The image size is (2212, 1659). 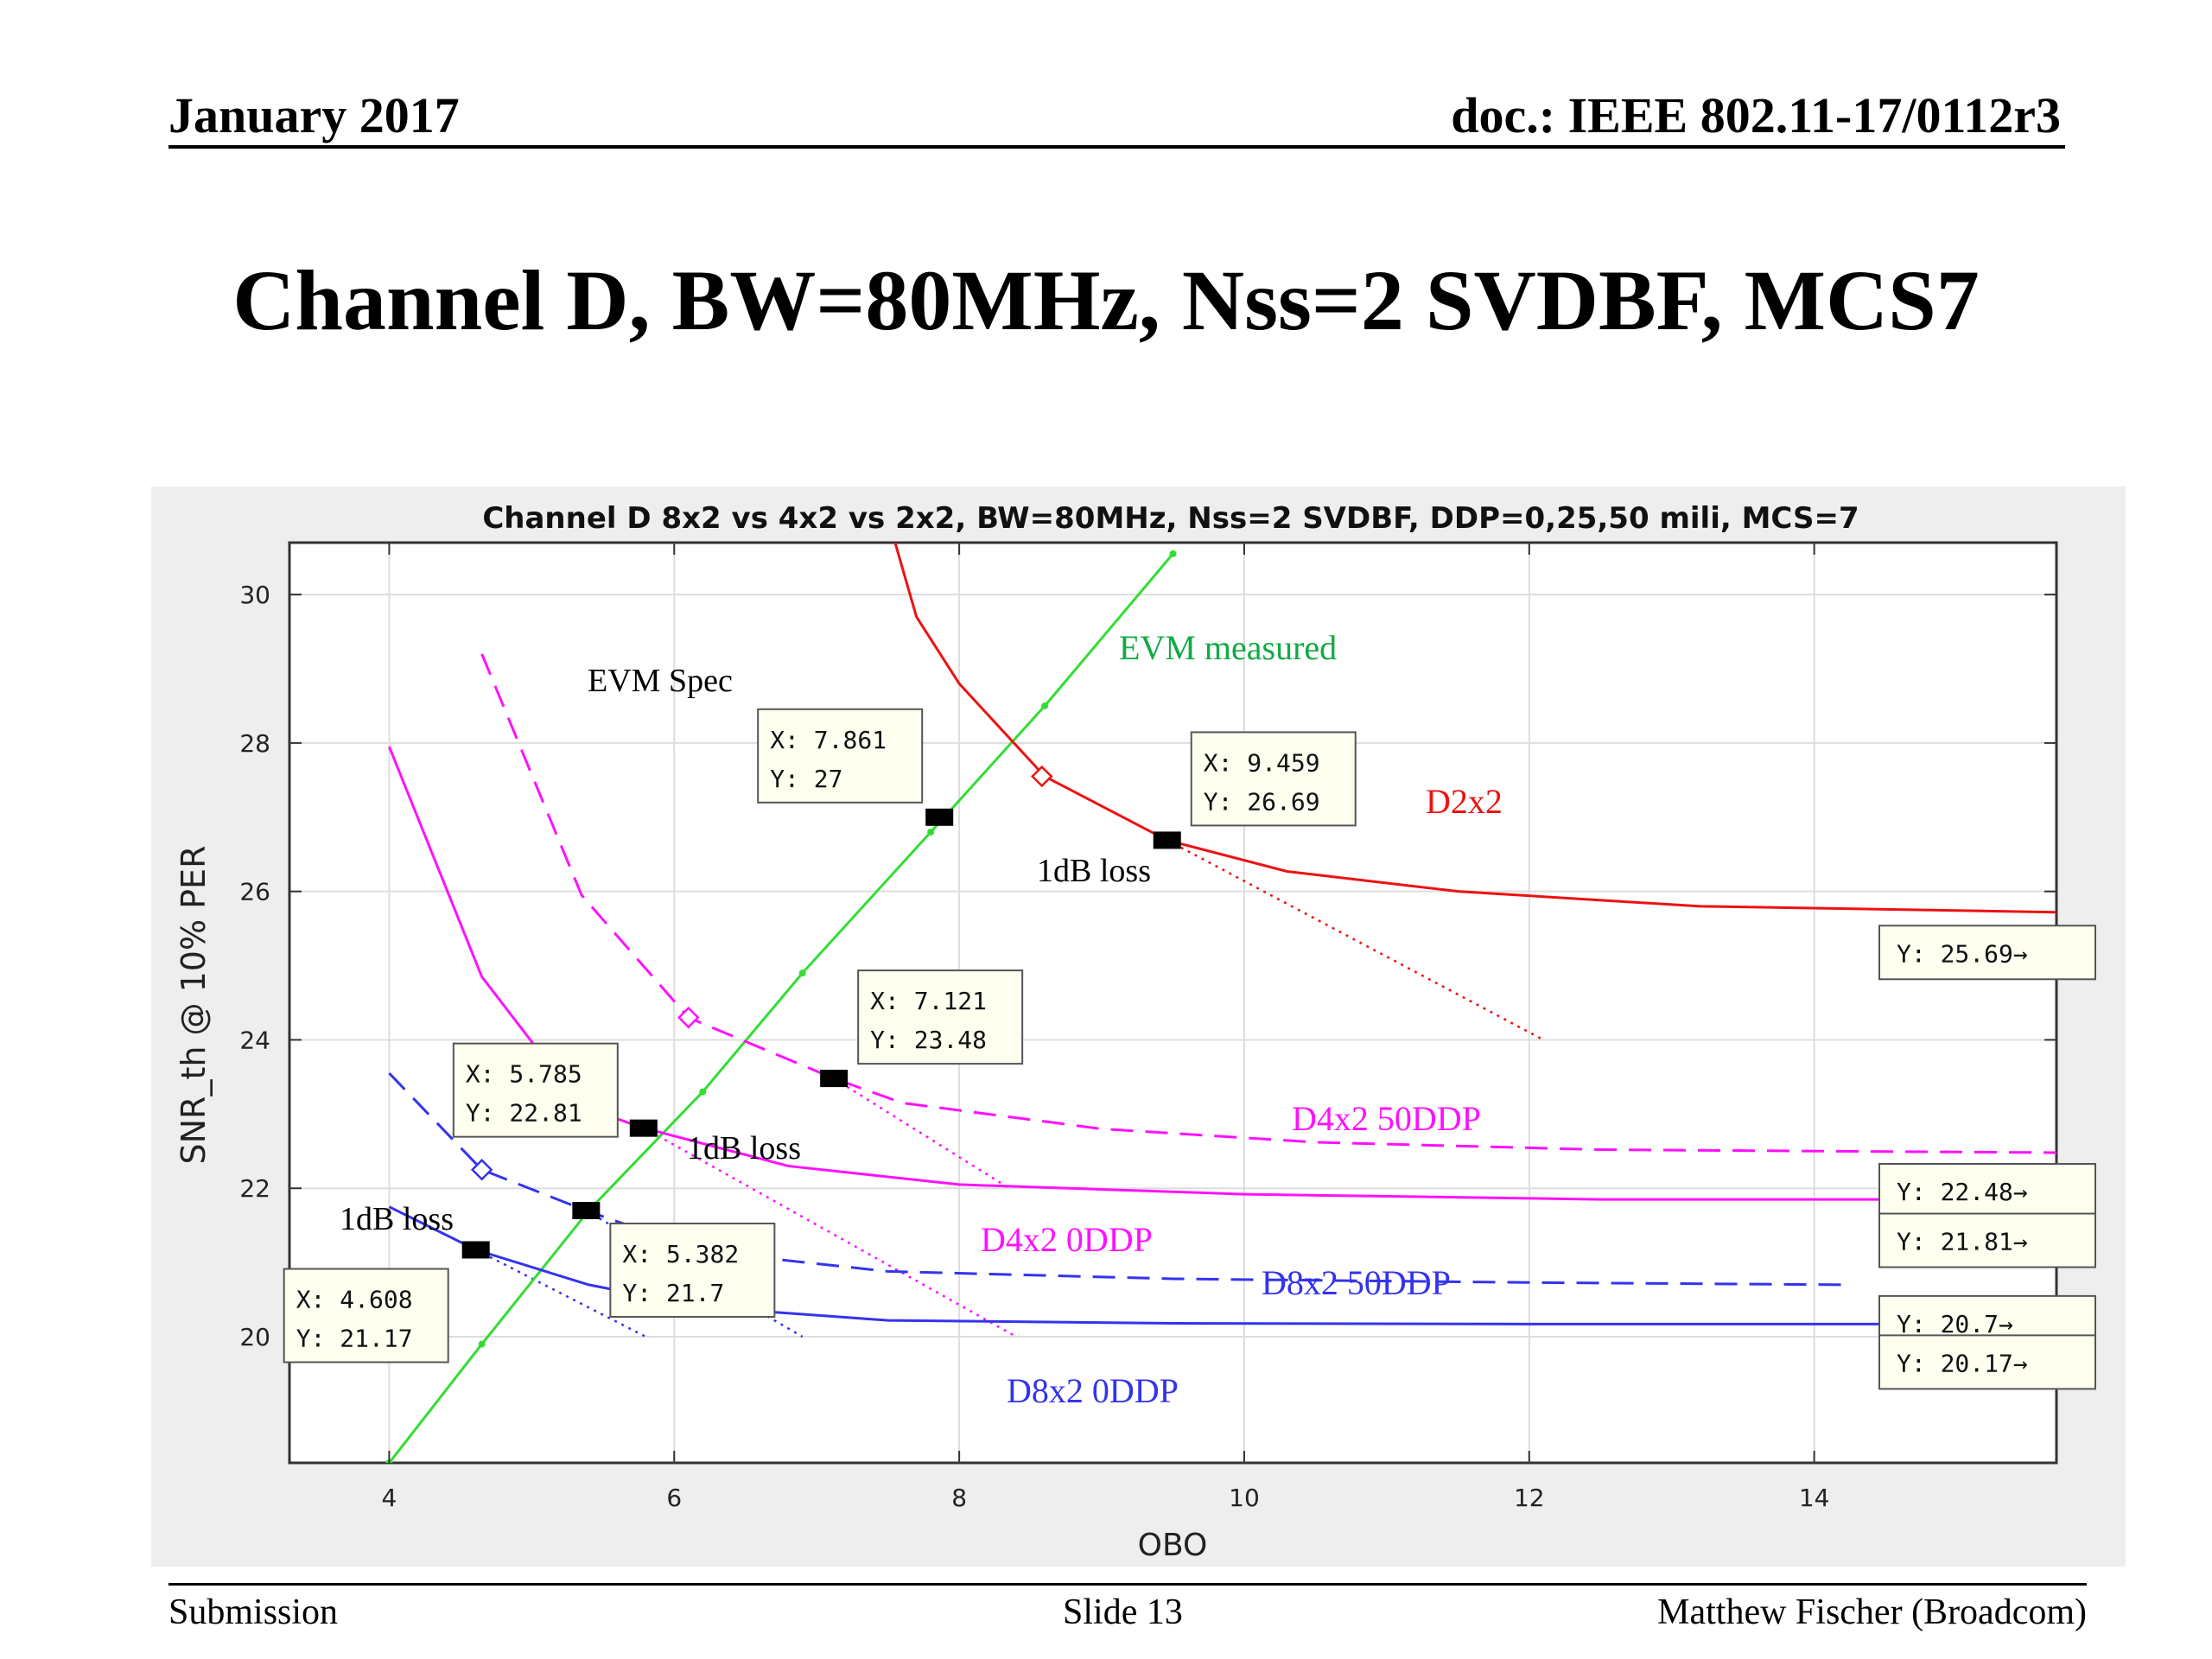 What do you see at coordinates (524, 1113) in the screenshot?
I see `datatip-y-text: Y: 22.81` at bounding box center [524, 1113].